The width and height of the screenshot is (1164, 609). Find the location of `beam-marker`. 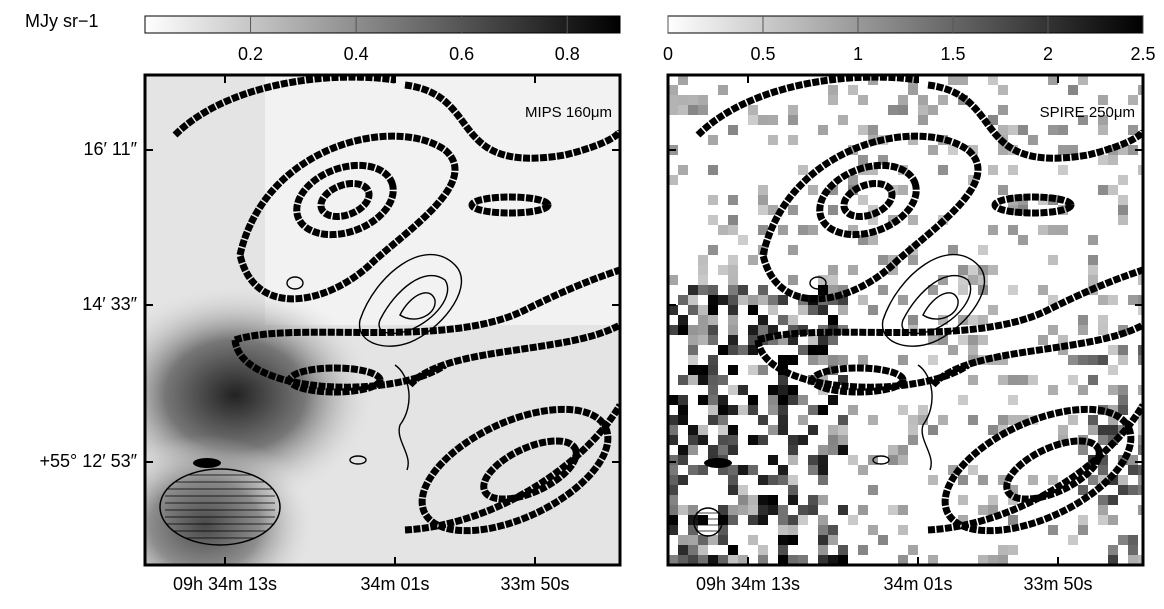

beam-marker is located at coordinates (207, 463).